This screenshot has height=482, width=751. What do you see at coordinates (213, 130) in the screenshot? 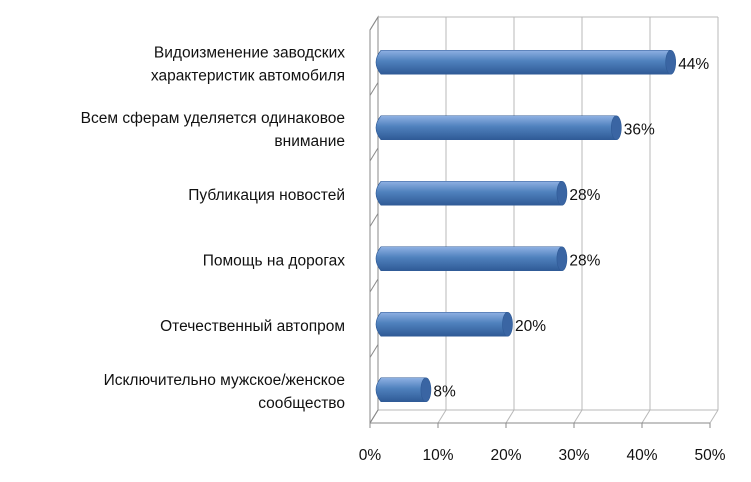
I see `category-label: Всем сферам уделяется одинаковое внимание` at bounding box center [213, 130].